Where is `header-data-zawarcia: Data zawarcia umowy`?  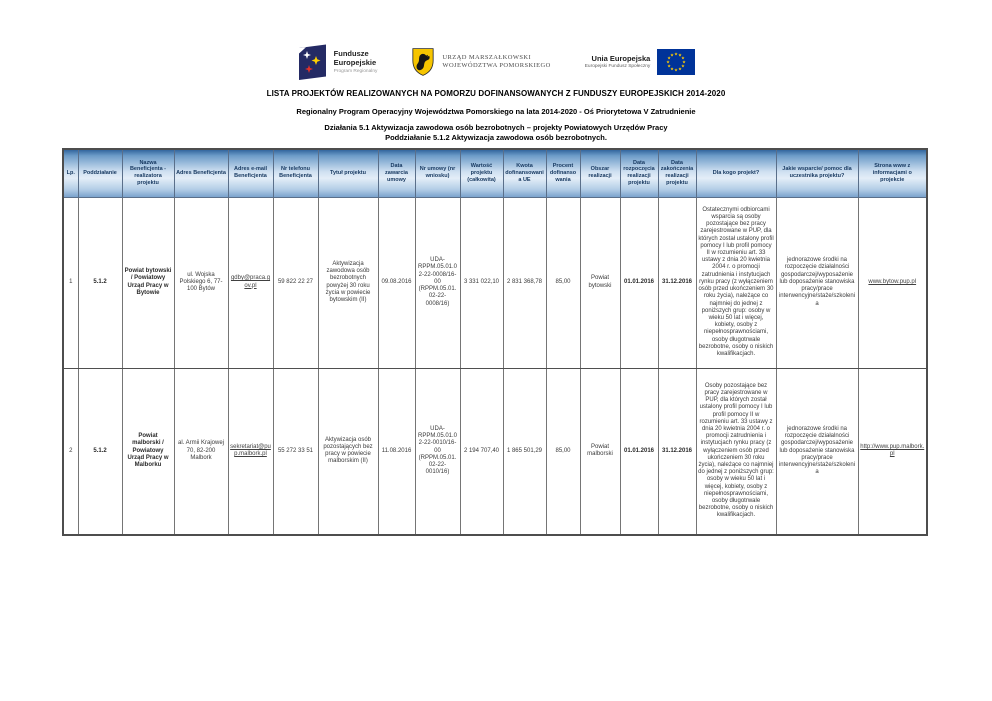
header-data-zawarcia: Data zawarcia umowy is located at coordinates (396, 173).